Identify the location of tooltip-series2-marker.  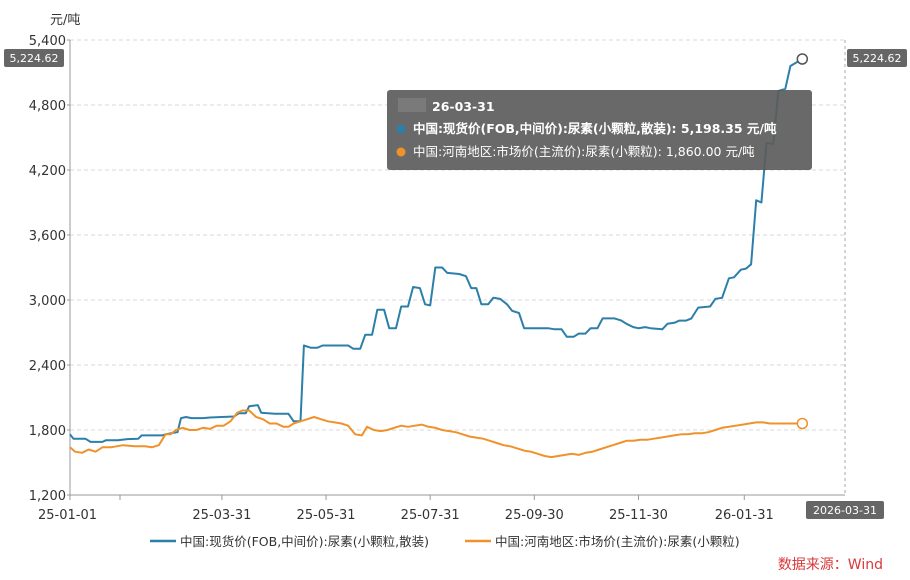
(401, 152).